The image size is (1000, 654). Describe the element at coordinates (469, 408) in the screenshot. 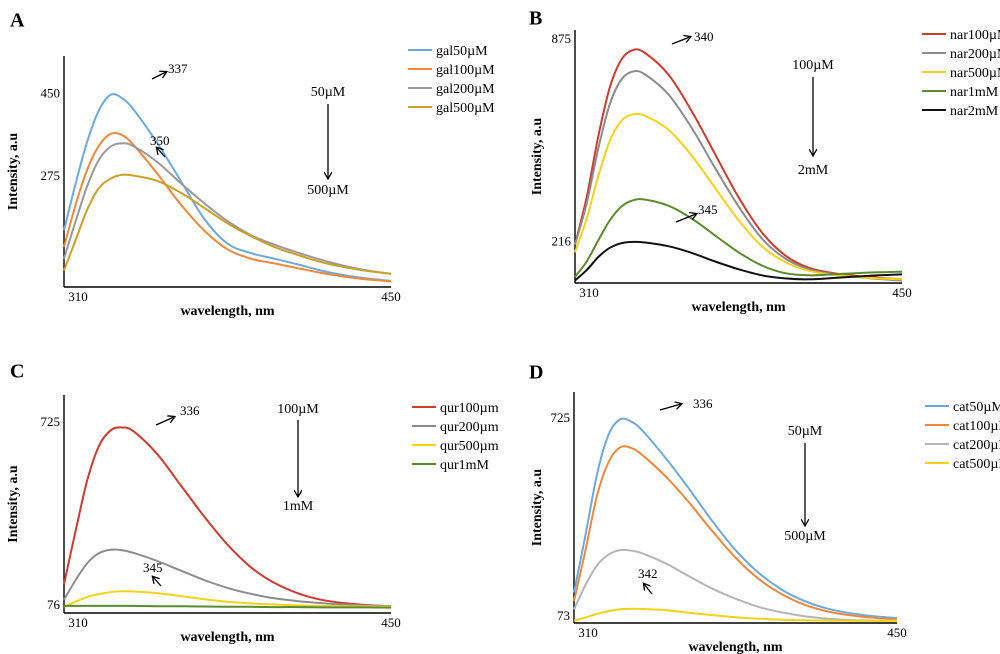

I see `legend-label: qur100µm` at that location.